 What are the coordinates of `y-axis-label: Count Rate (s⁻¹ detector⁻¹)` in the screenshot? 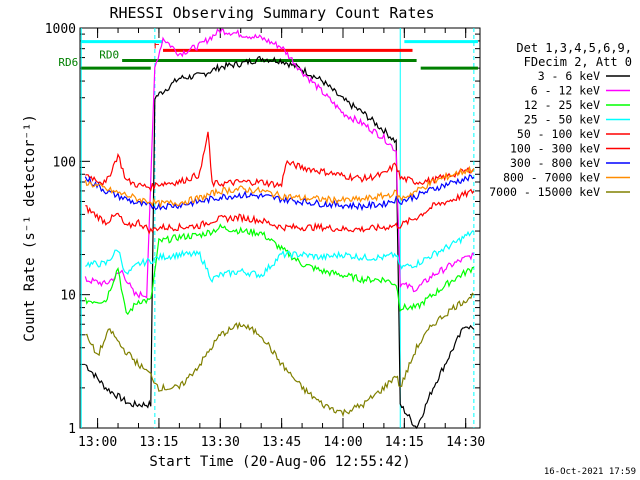 It's located at (30, 228).